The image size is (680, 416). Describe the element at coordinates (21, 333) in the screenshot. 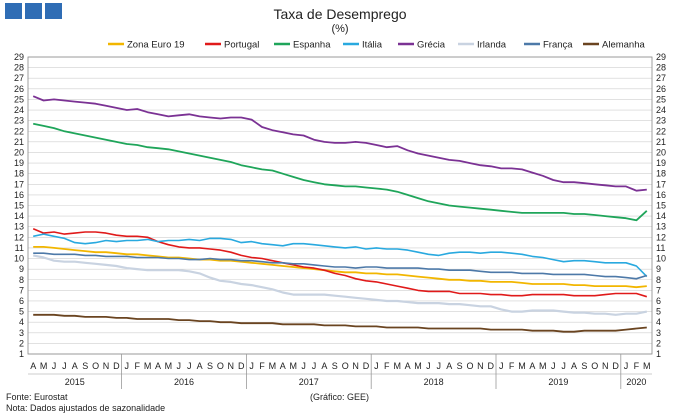

I see `y-tick-label-left: 3` at that location.